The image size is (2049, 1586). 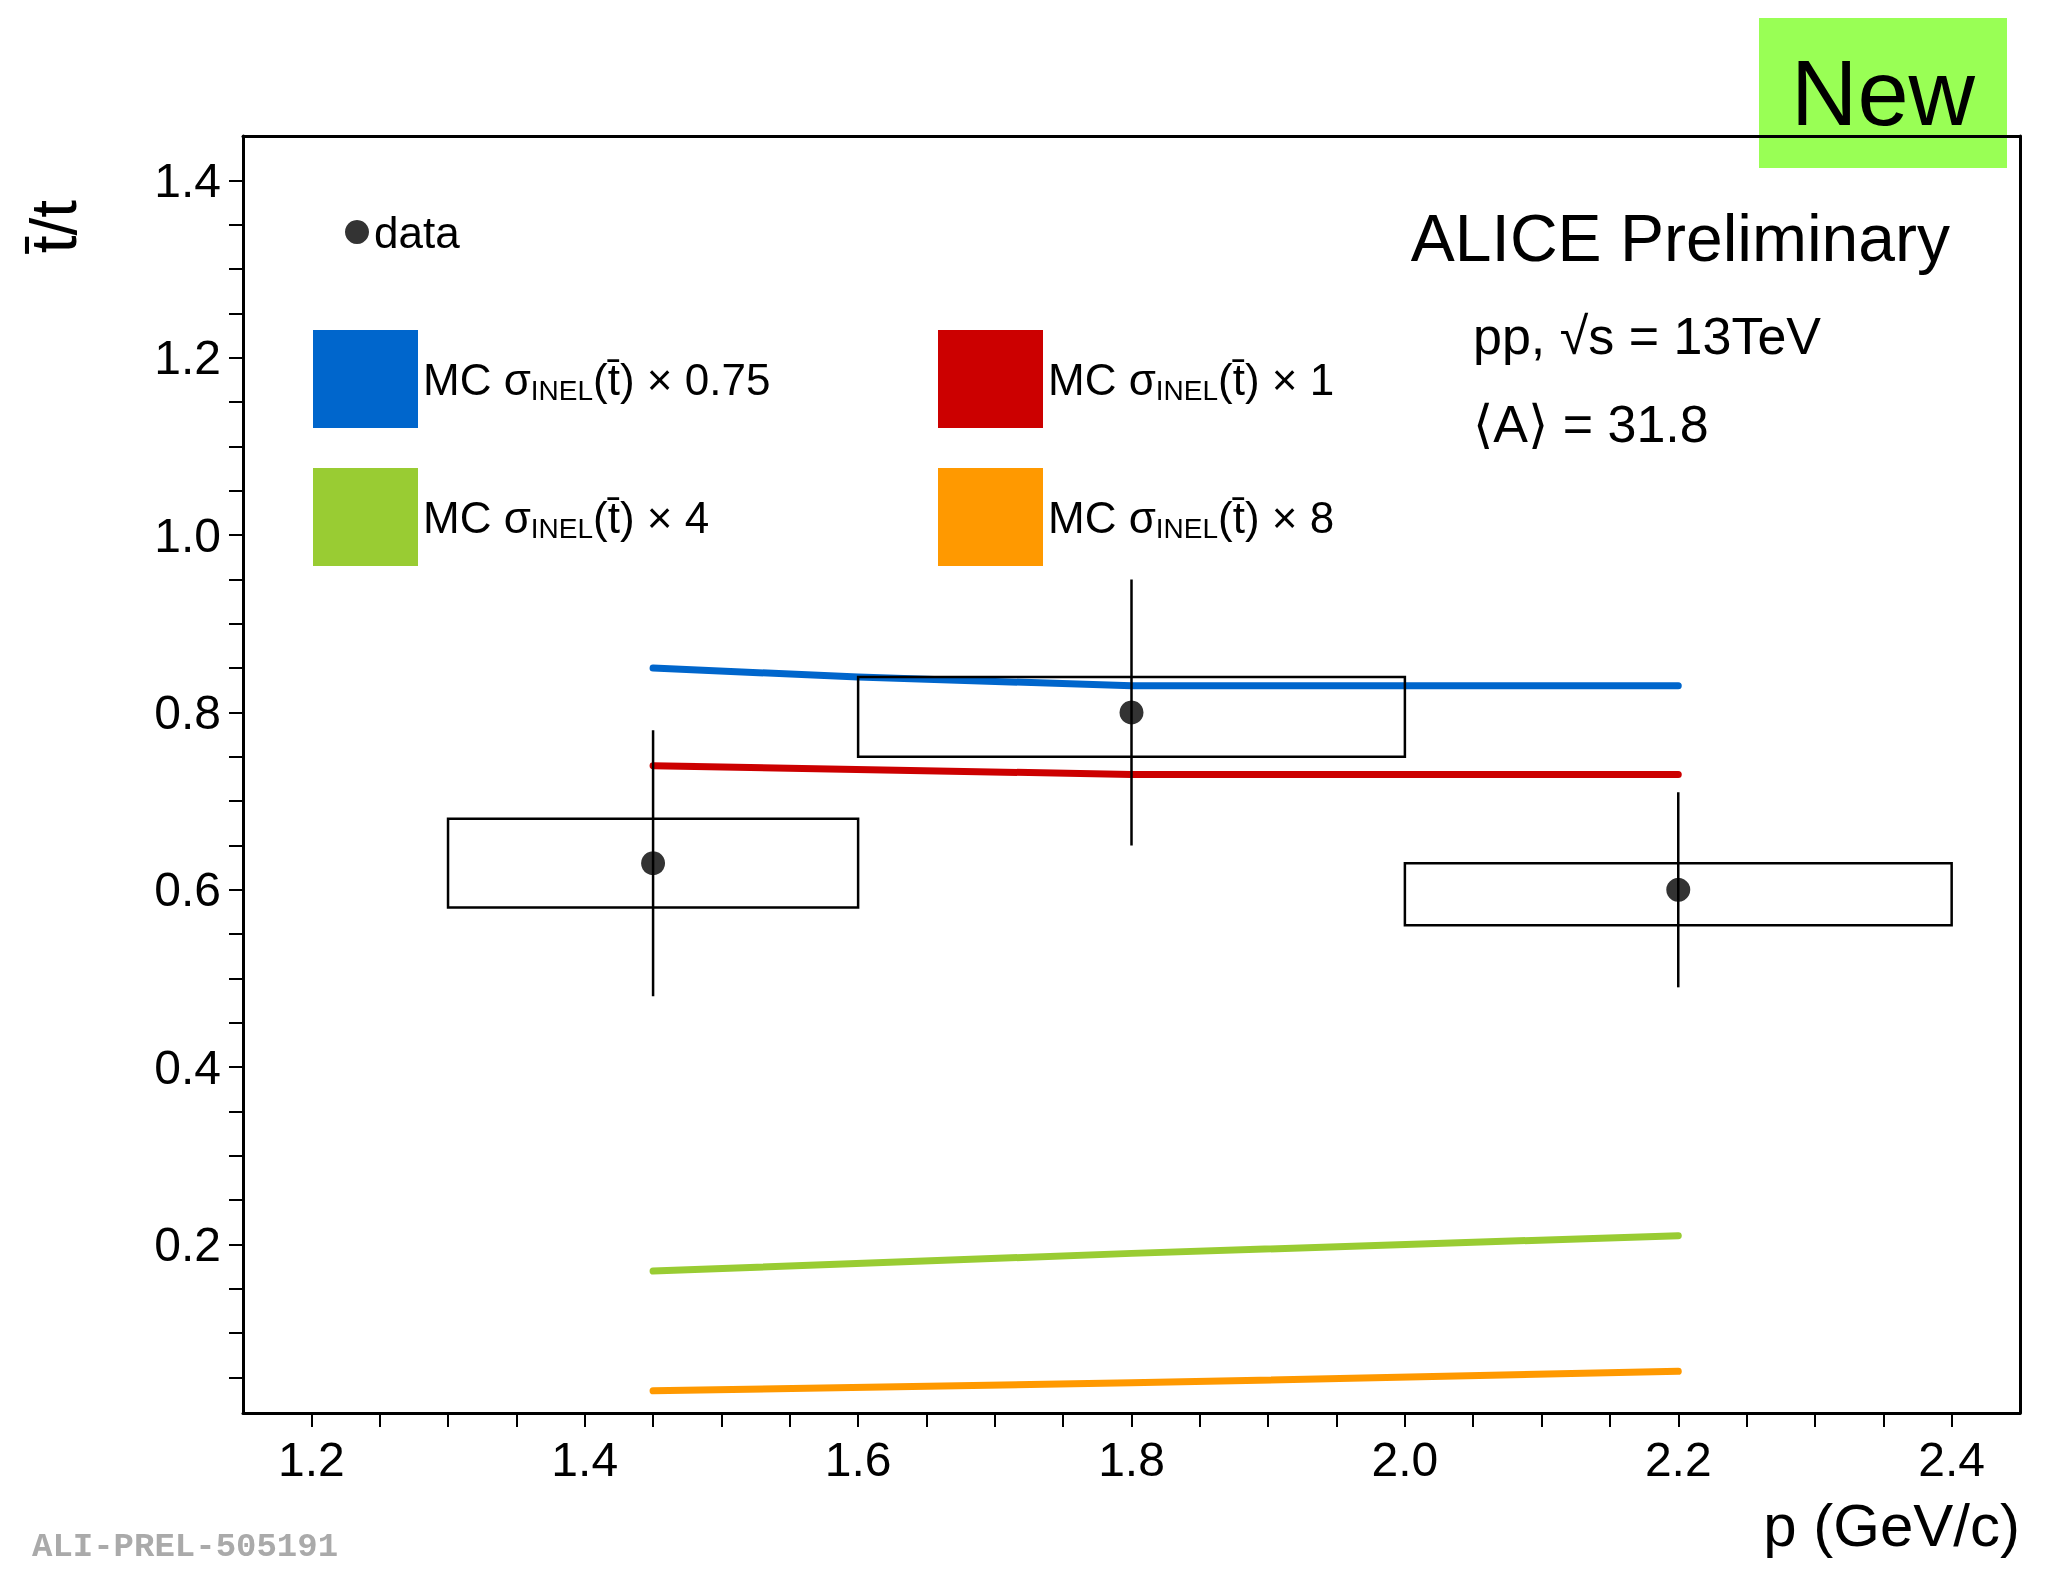 What do you see at coordinates (1680, 238) in the screenshot?
I see `annotation: ALICE Preliminary` at bounding box center [1680, 238].